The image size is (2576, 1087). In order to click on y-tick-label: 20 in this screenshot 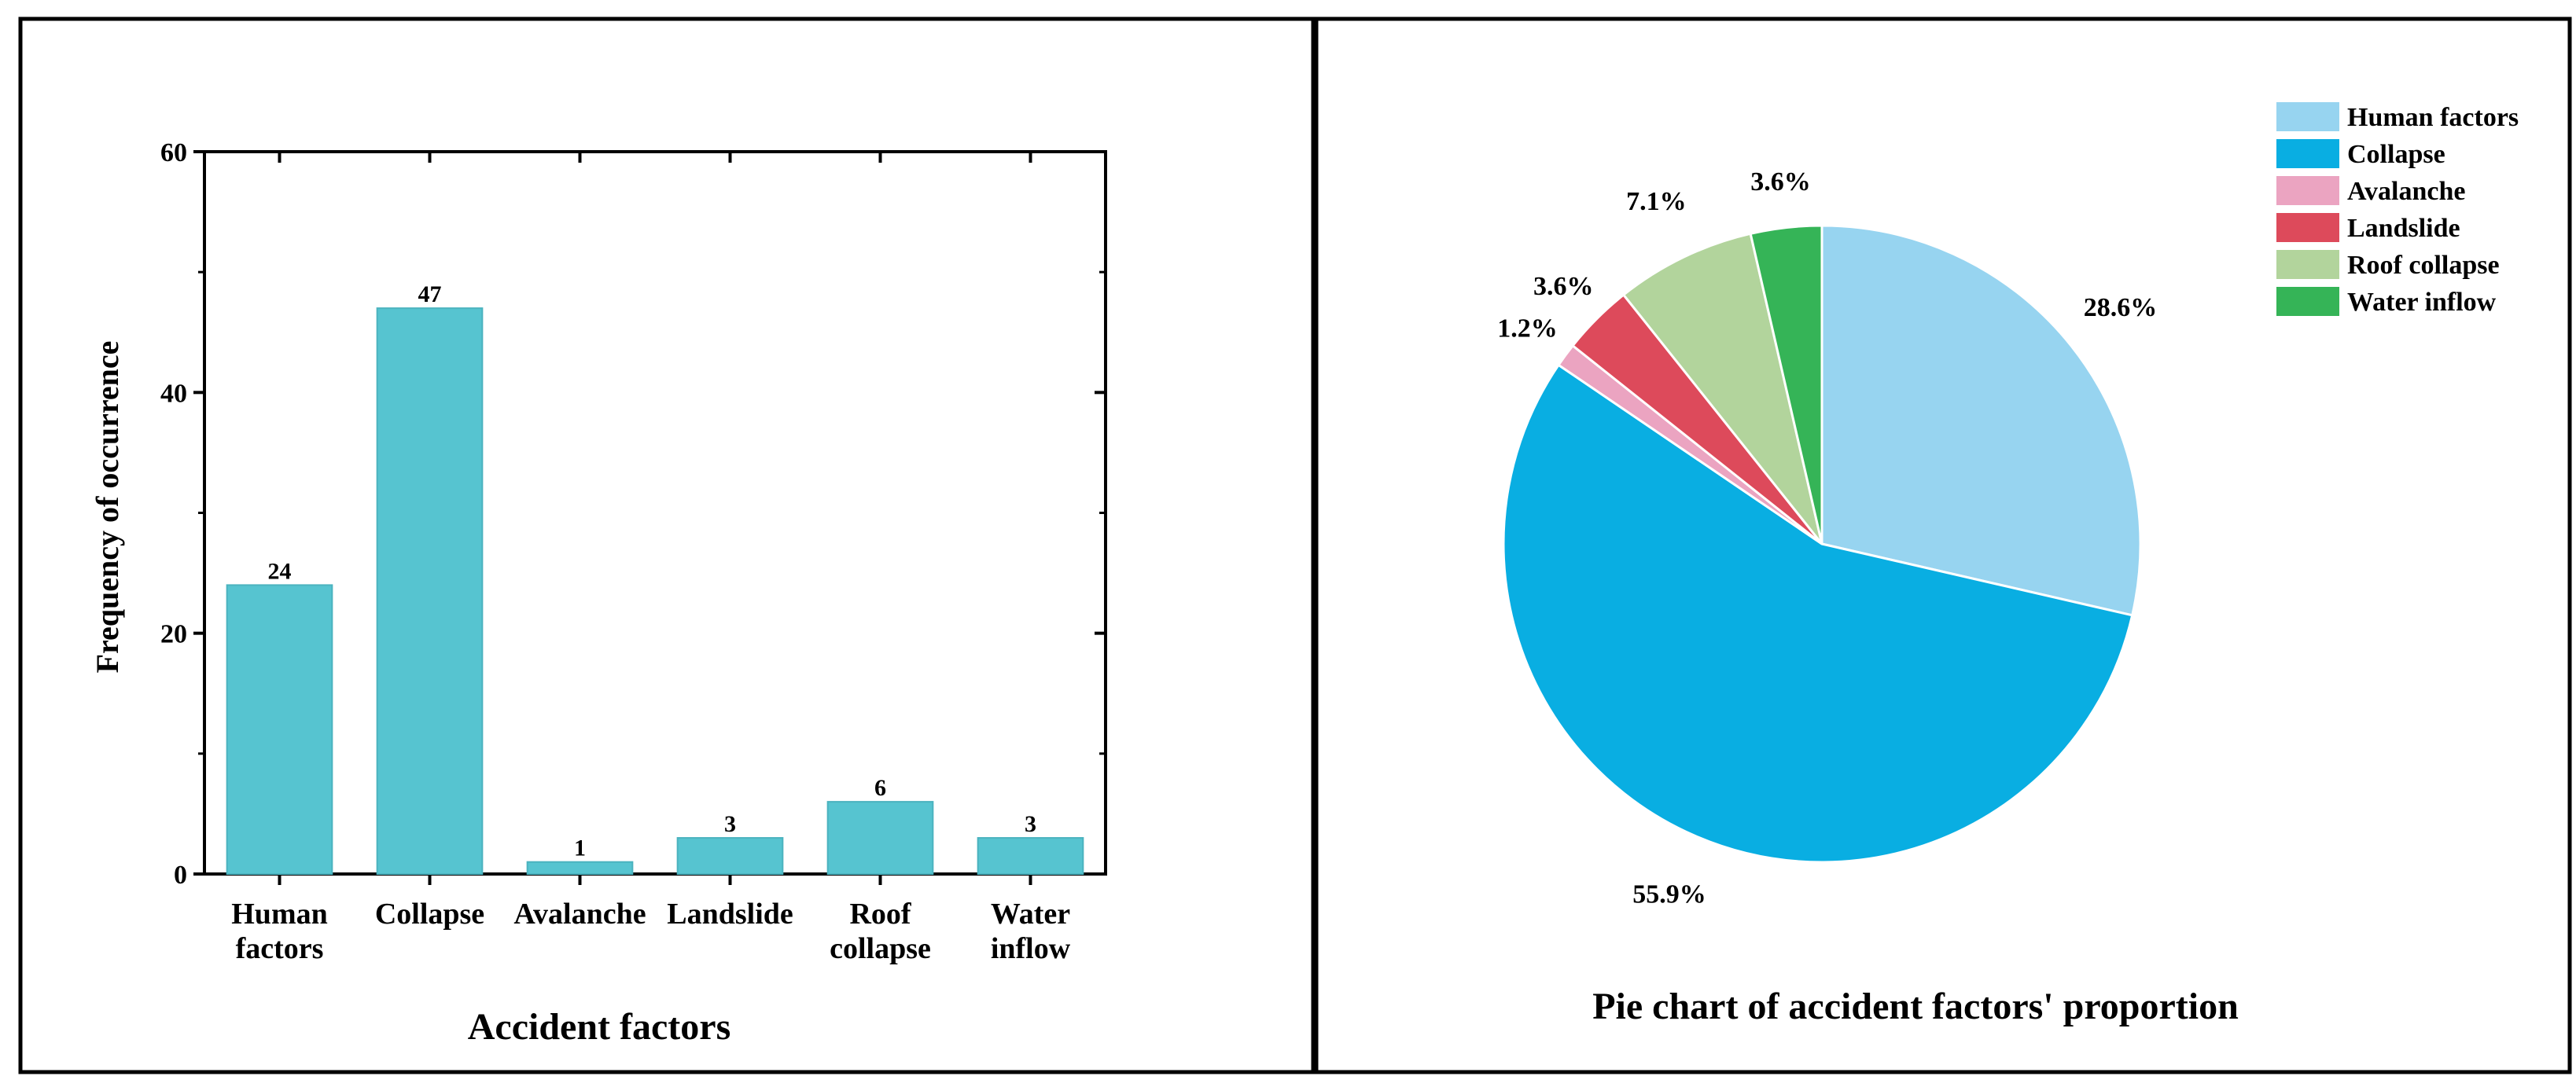, I will do `click(174, 634)`.